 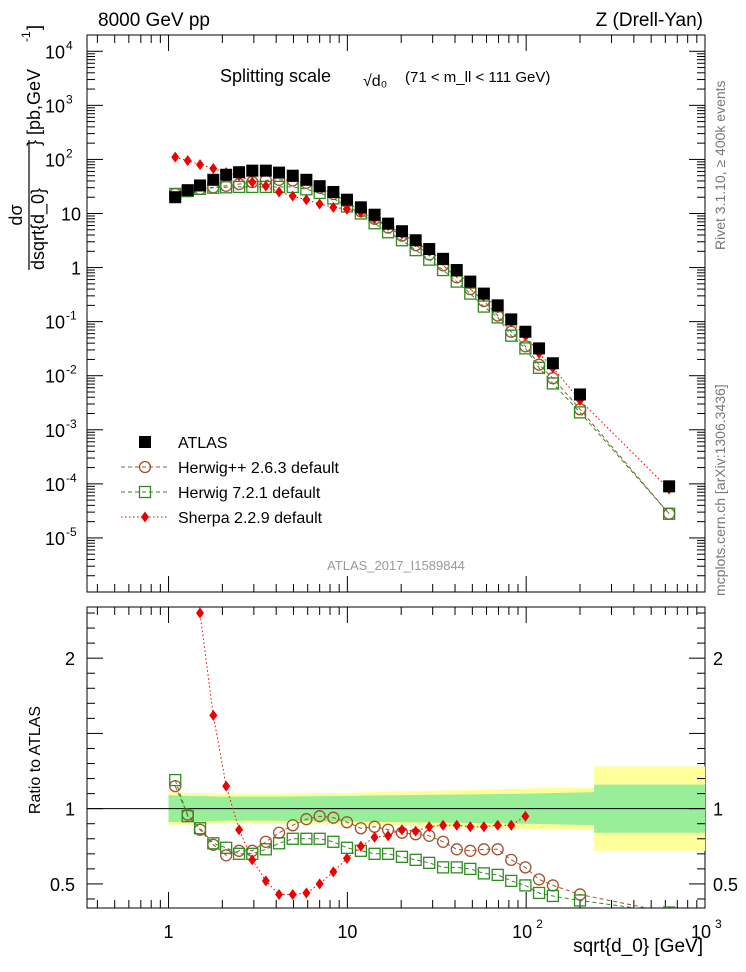 What do you see at coordinates (71, 532) in the screenshot?
I see `y-tick-exponent: -5` at bounding box center [71, 532].